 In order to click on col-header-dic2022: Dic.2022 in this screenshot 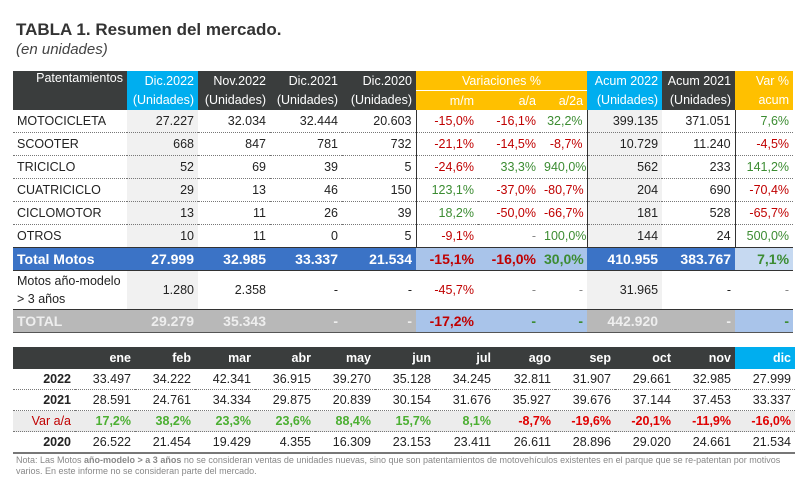, I will do `click(162, 81)`.